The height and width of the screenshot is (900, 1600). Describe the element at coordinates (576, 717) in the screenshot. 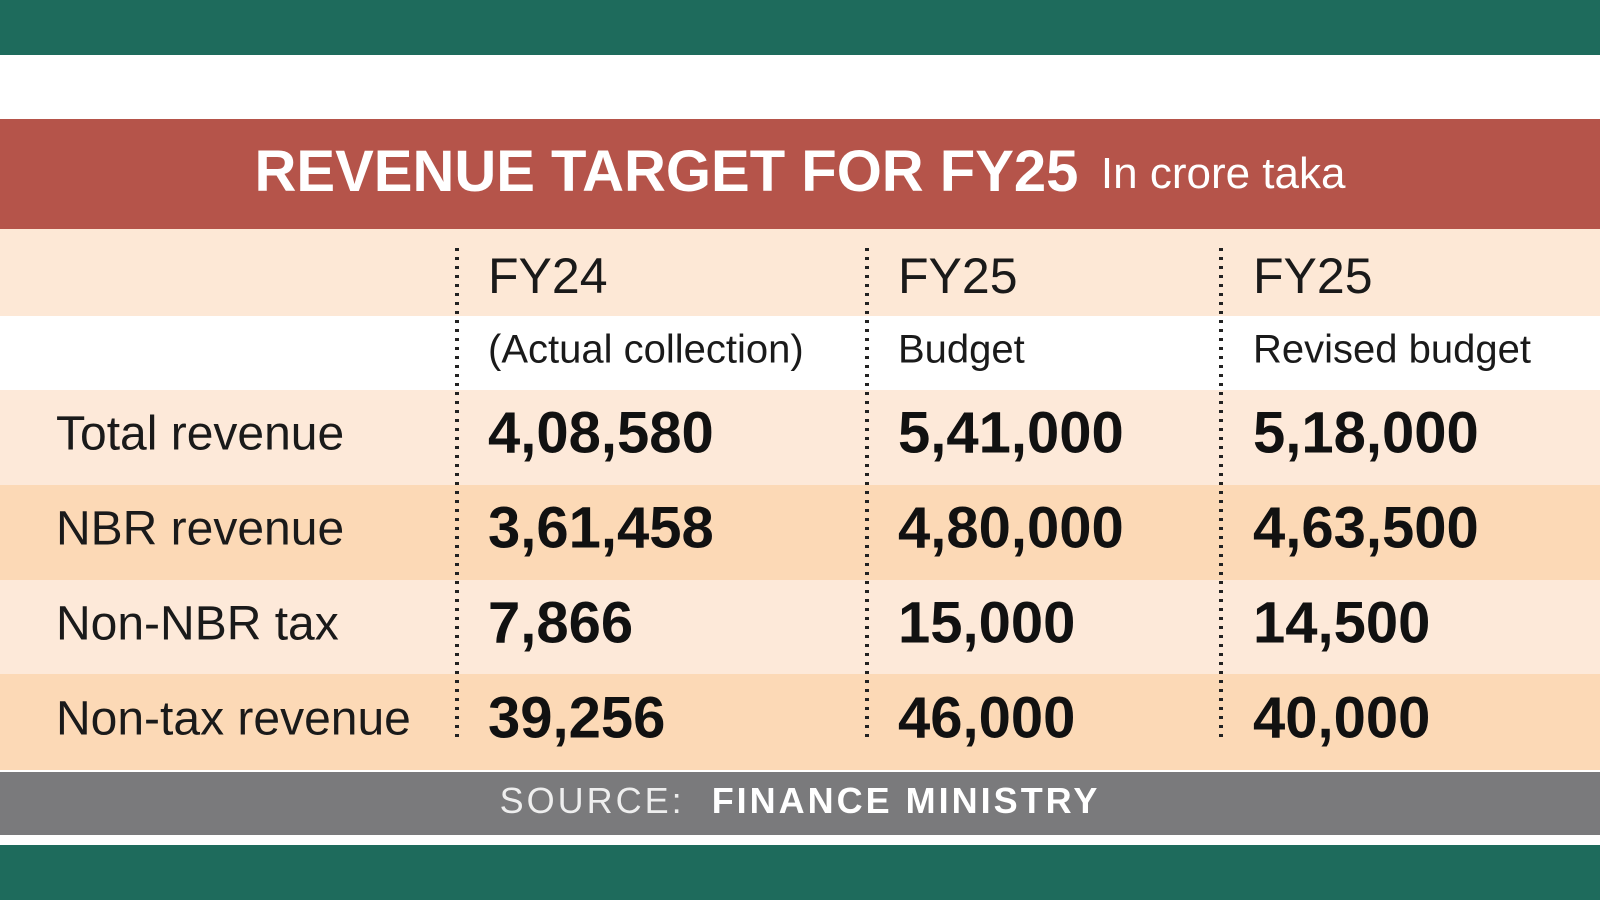

I see `cell-value: 39,256` at that location.